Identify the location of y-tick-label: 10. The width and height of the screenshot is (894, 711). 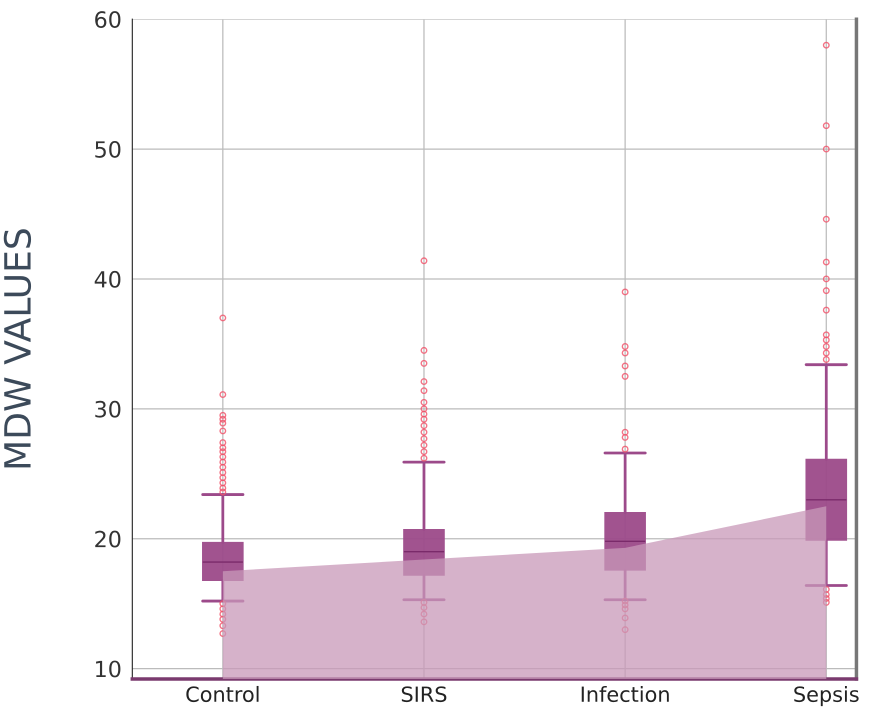
(108, 669).